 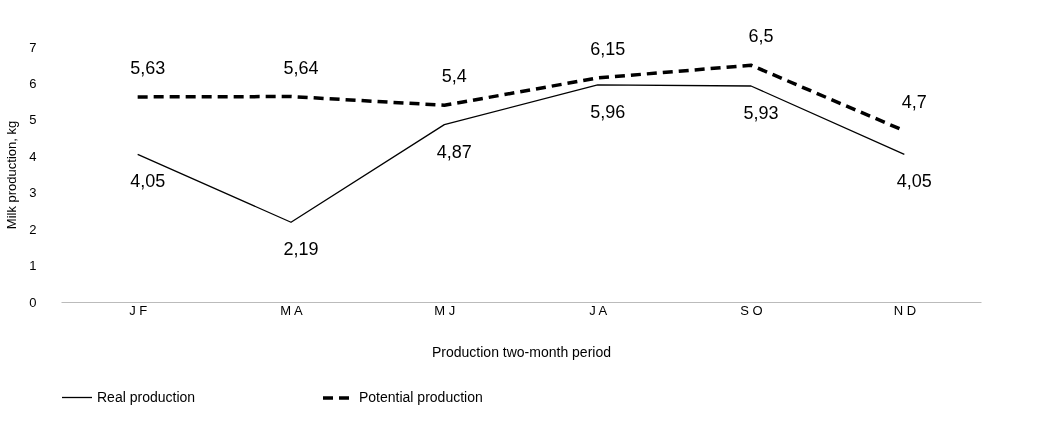 I want to click on y-tick-label: 2, so click(x=33, y=229).